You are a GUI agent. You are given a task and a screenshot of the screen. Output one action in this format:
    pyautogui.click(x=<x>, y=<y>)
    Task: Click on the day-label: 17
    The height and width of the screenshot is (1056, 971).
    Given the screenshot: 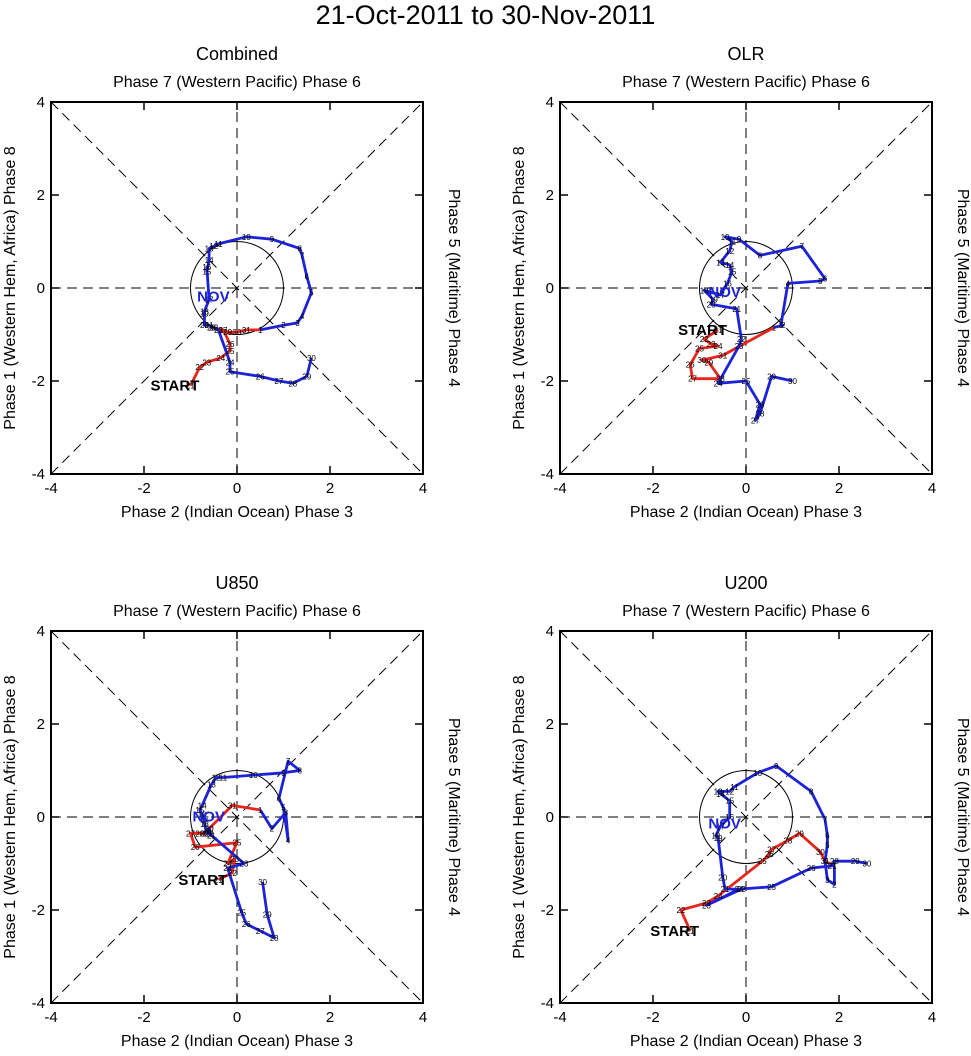 What is the action you would take?
    pyautogui.click(x=720, y=826)
    